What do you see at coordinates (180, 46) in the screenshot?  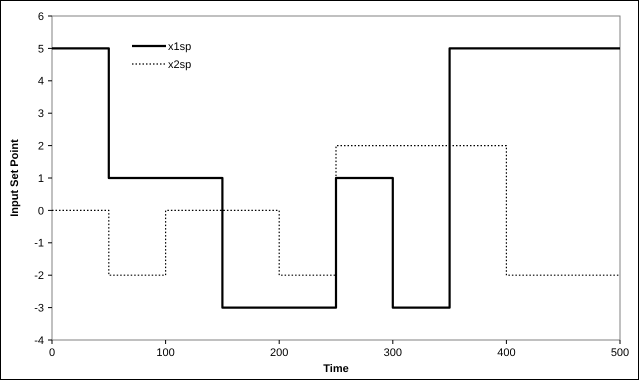 I see `legend-label: x1sp` at bounding box center [180, 46].